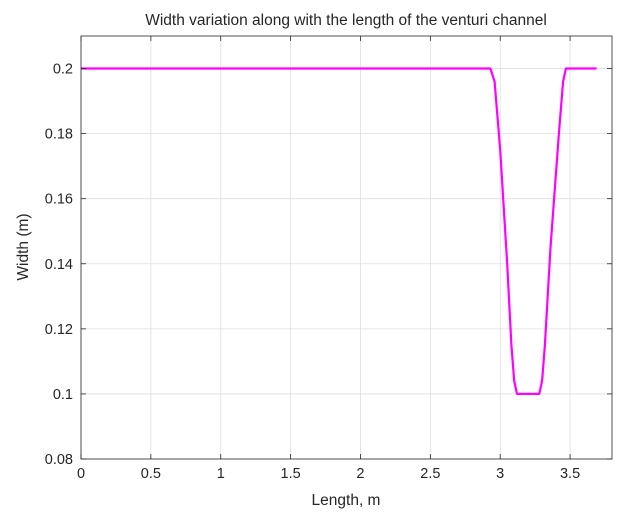 This screenshot has width=620, height=514. What do you see at coordinates (291, 474) in the screenshot?
I see `x-tick-label: 1.5` at bounding box center [291, 474].